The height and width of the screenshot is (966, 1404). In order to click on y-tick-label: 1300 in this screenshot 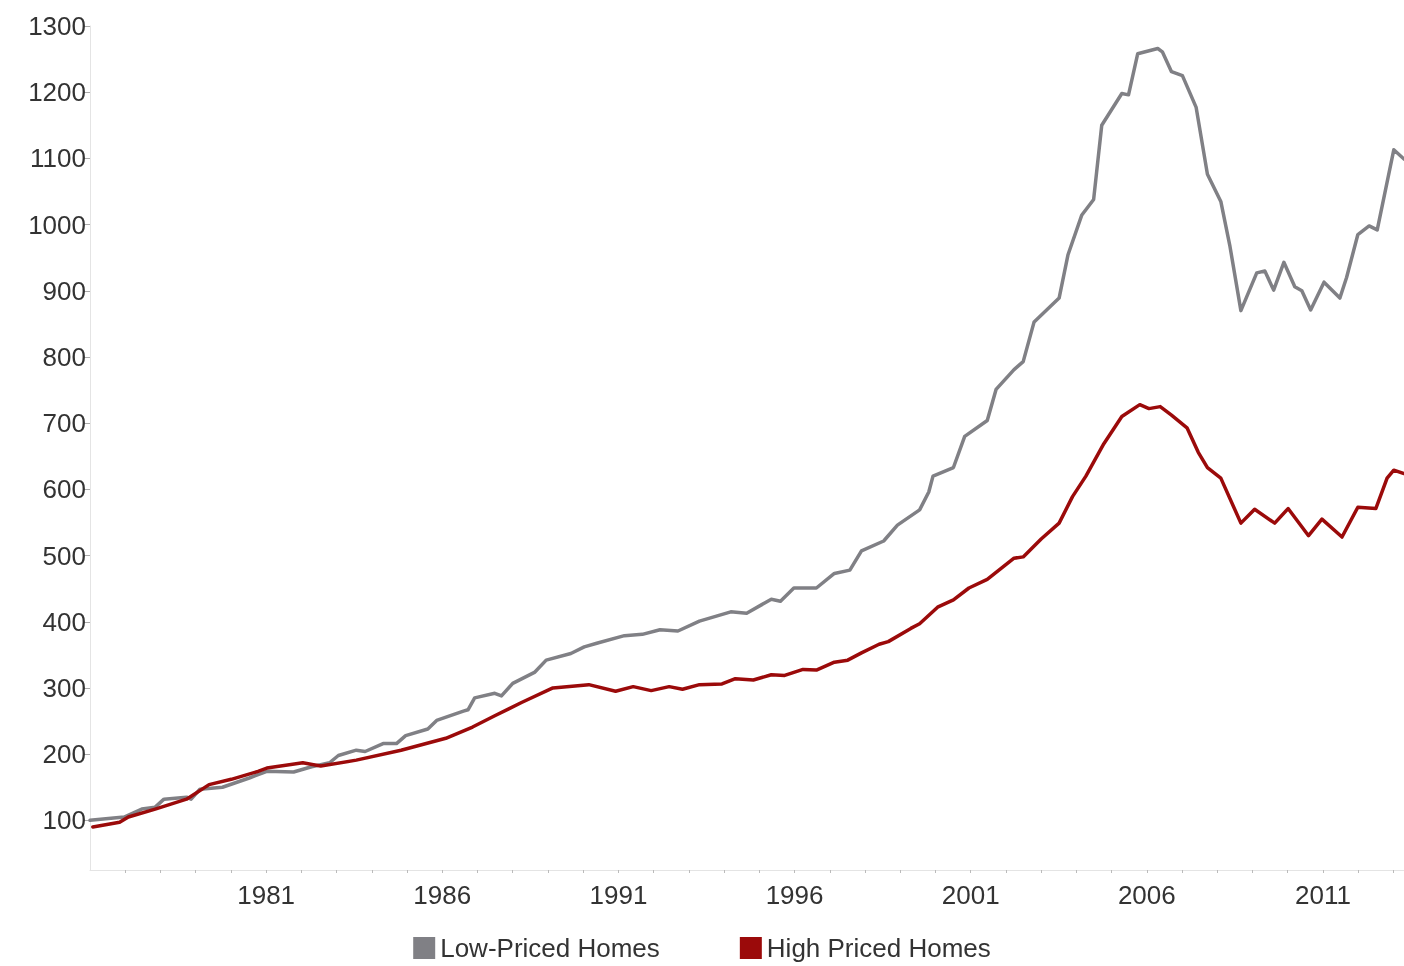, I will do `click(57, 26)`.